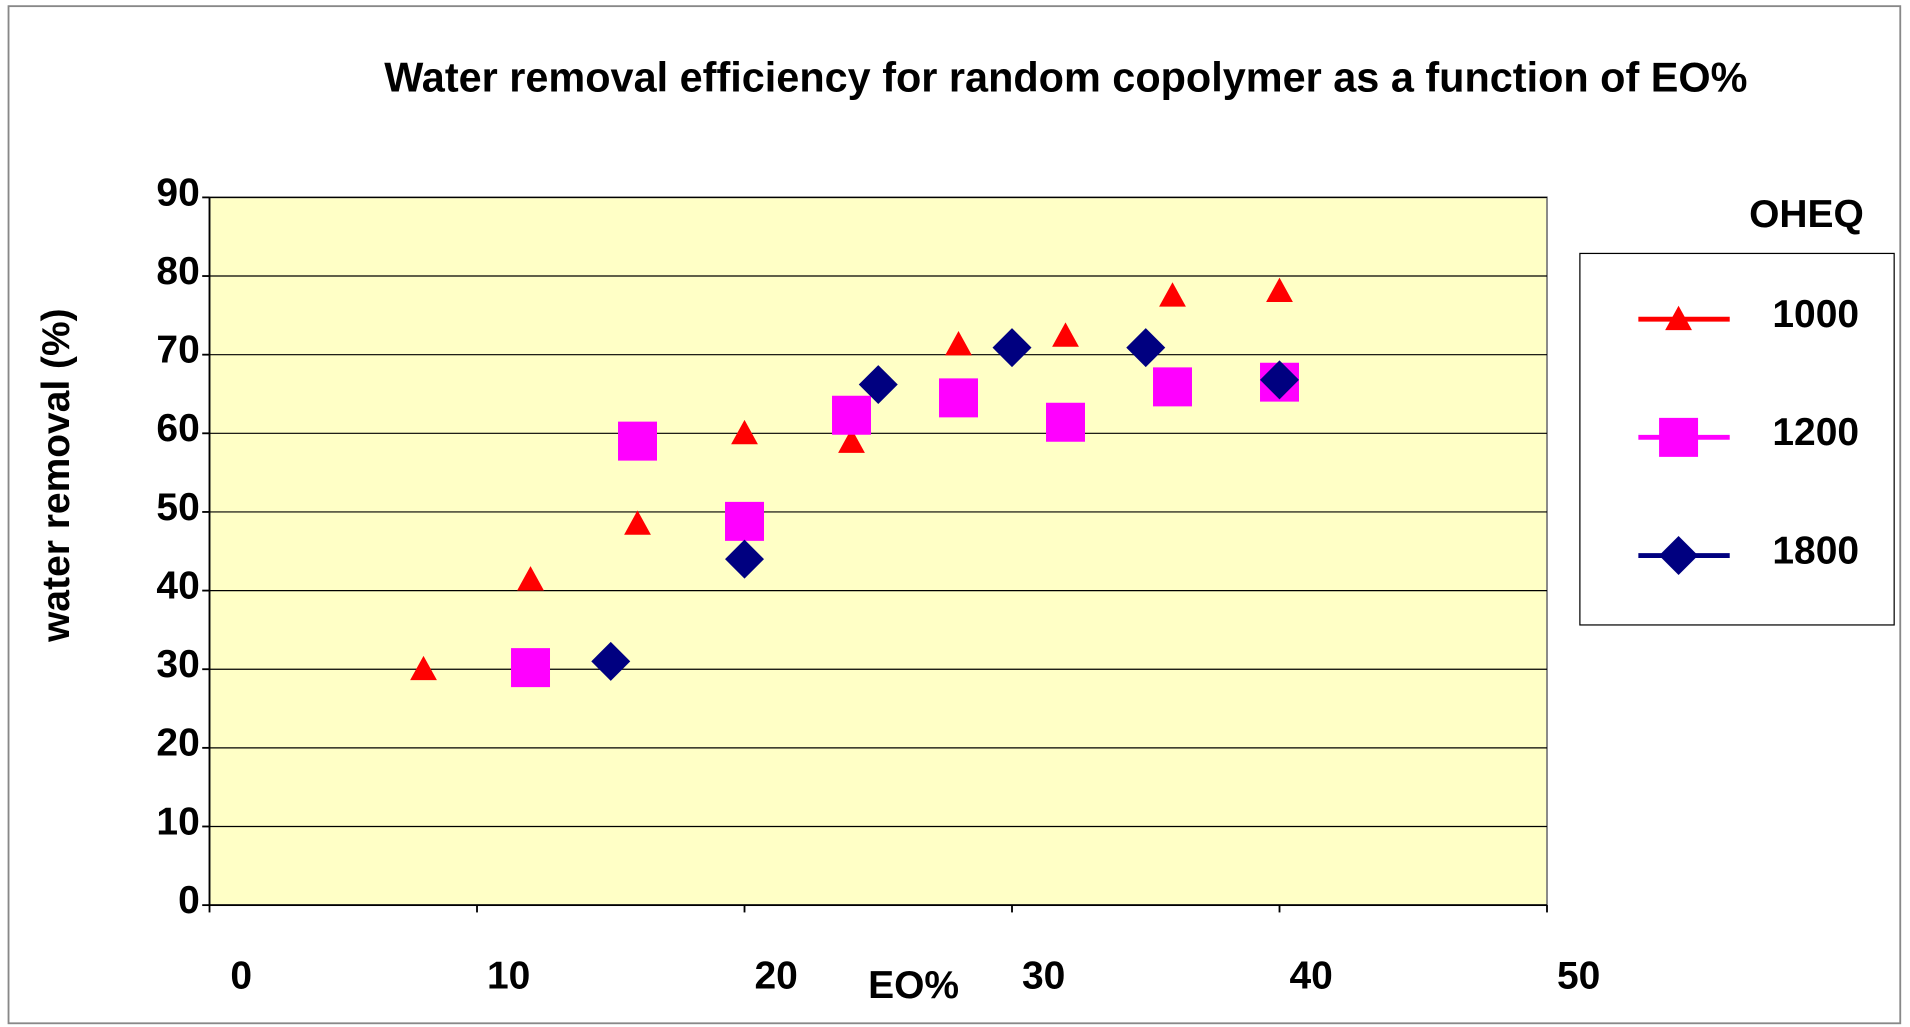 The height and width of the screenshot is (1027, 1910). What do you see at coordinates (241, 976) in the screenshot?
I see `x-tick-label: 0` at bounding box center [241, 976].